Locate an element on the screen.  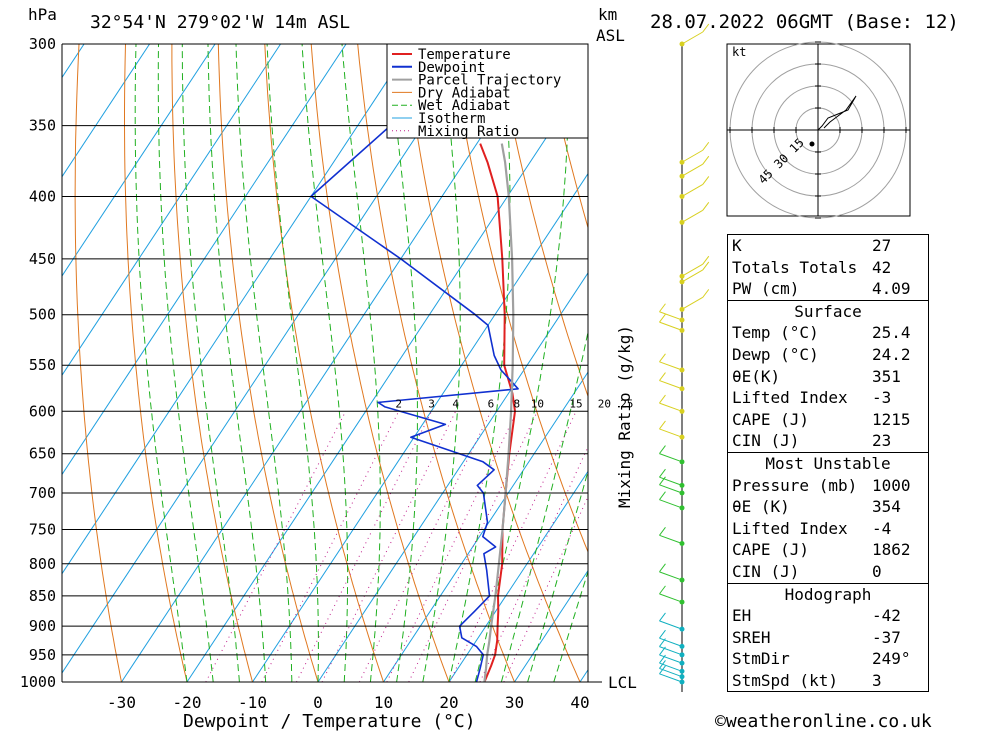
height-unit-km: km is located at coordinates (607, 14).